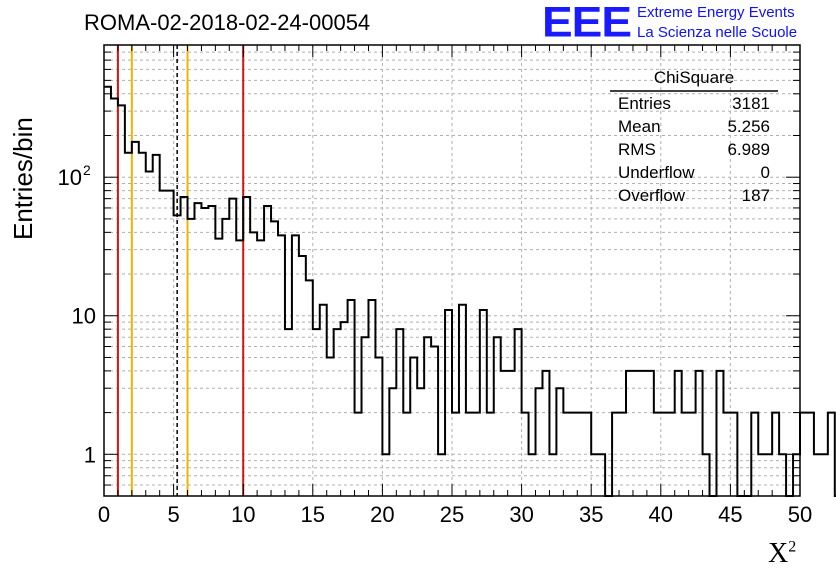 Image resolution: width=836 pixels, height=572 pixels. Describe the element at coordinates (521, 514) in the screenshot. I see `x-tick-label: 30` at that location.